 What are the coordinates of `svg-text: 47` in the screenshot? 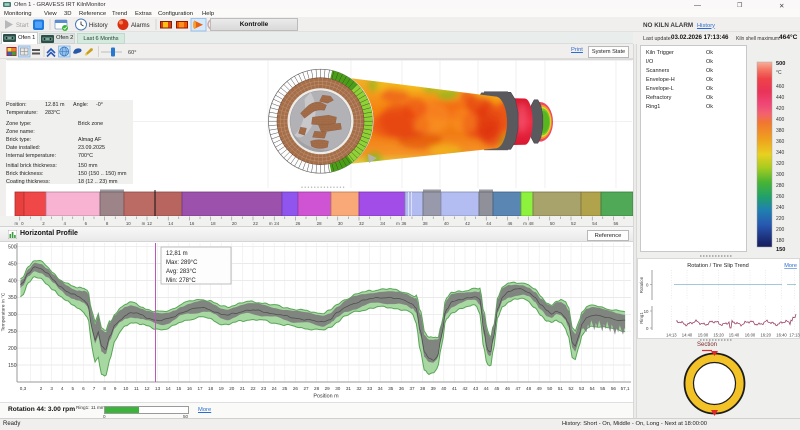 It's located at (518, 388).